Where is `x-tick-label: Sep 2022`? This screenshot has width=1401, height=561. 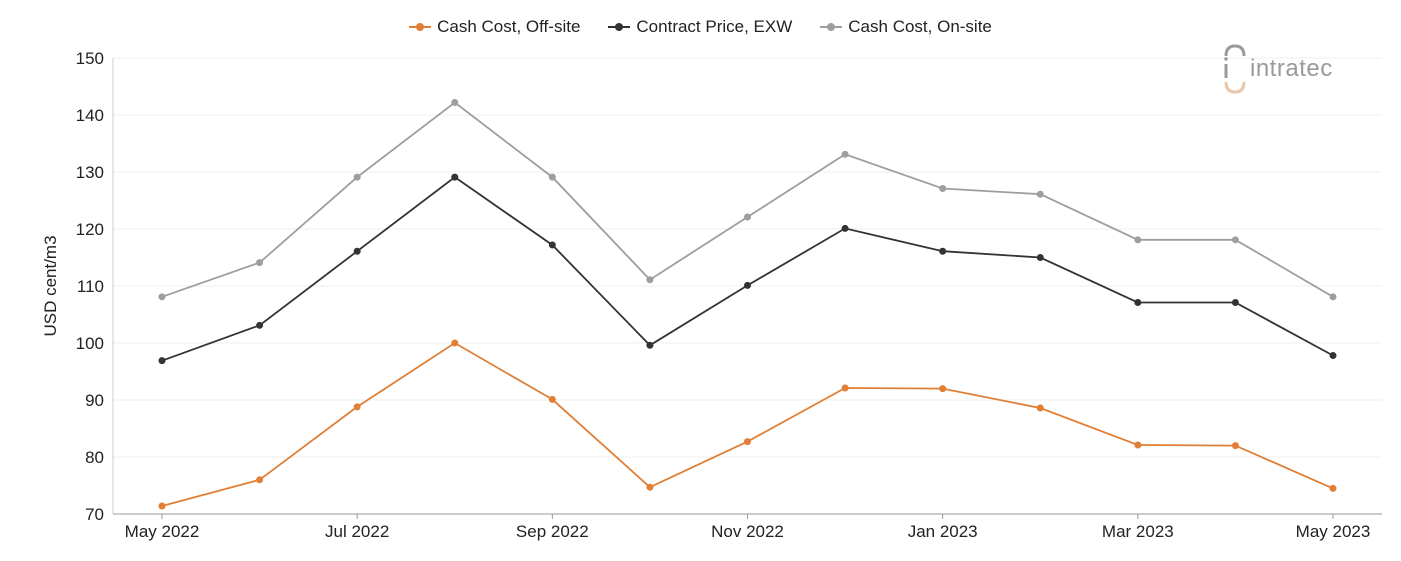 x-tick-label: Sep 2022 is located at coordinates (552, 531).